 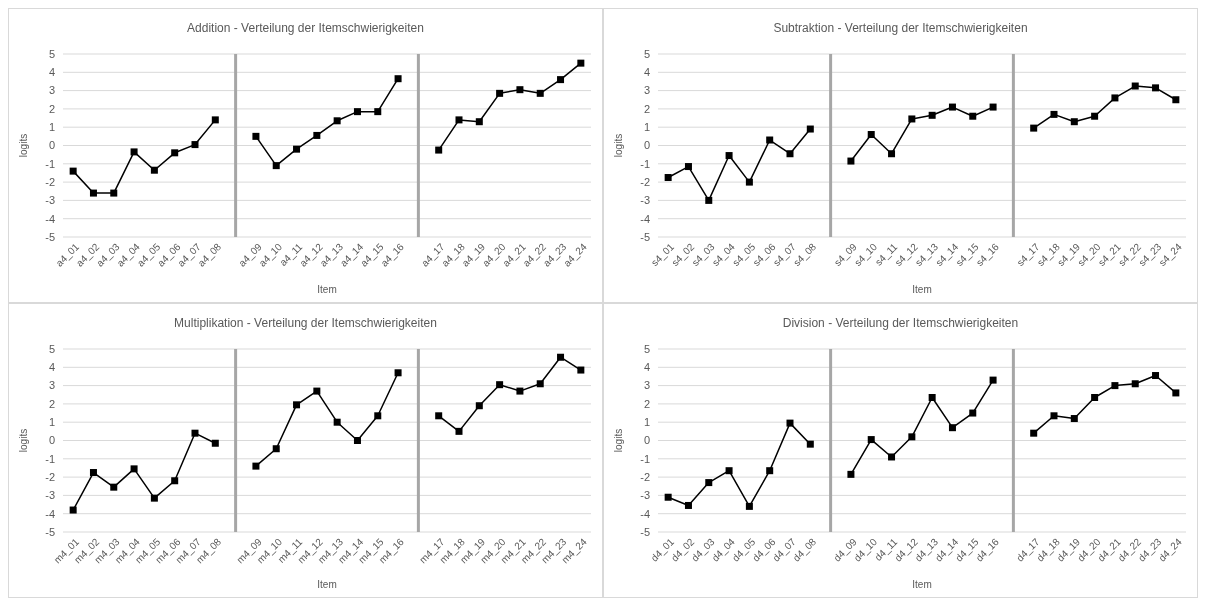 I want to click on chart-title: Multiplikation - Verteilung der Itemschwierigkeiten, so click(x=305, y=323).